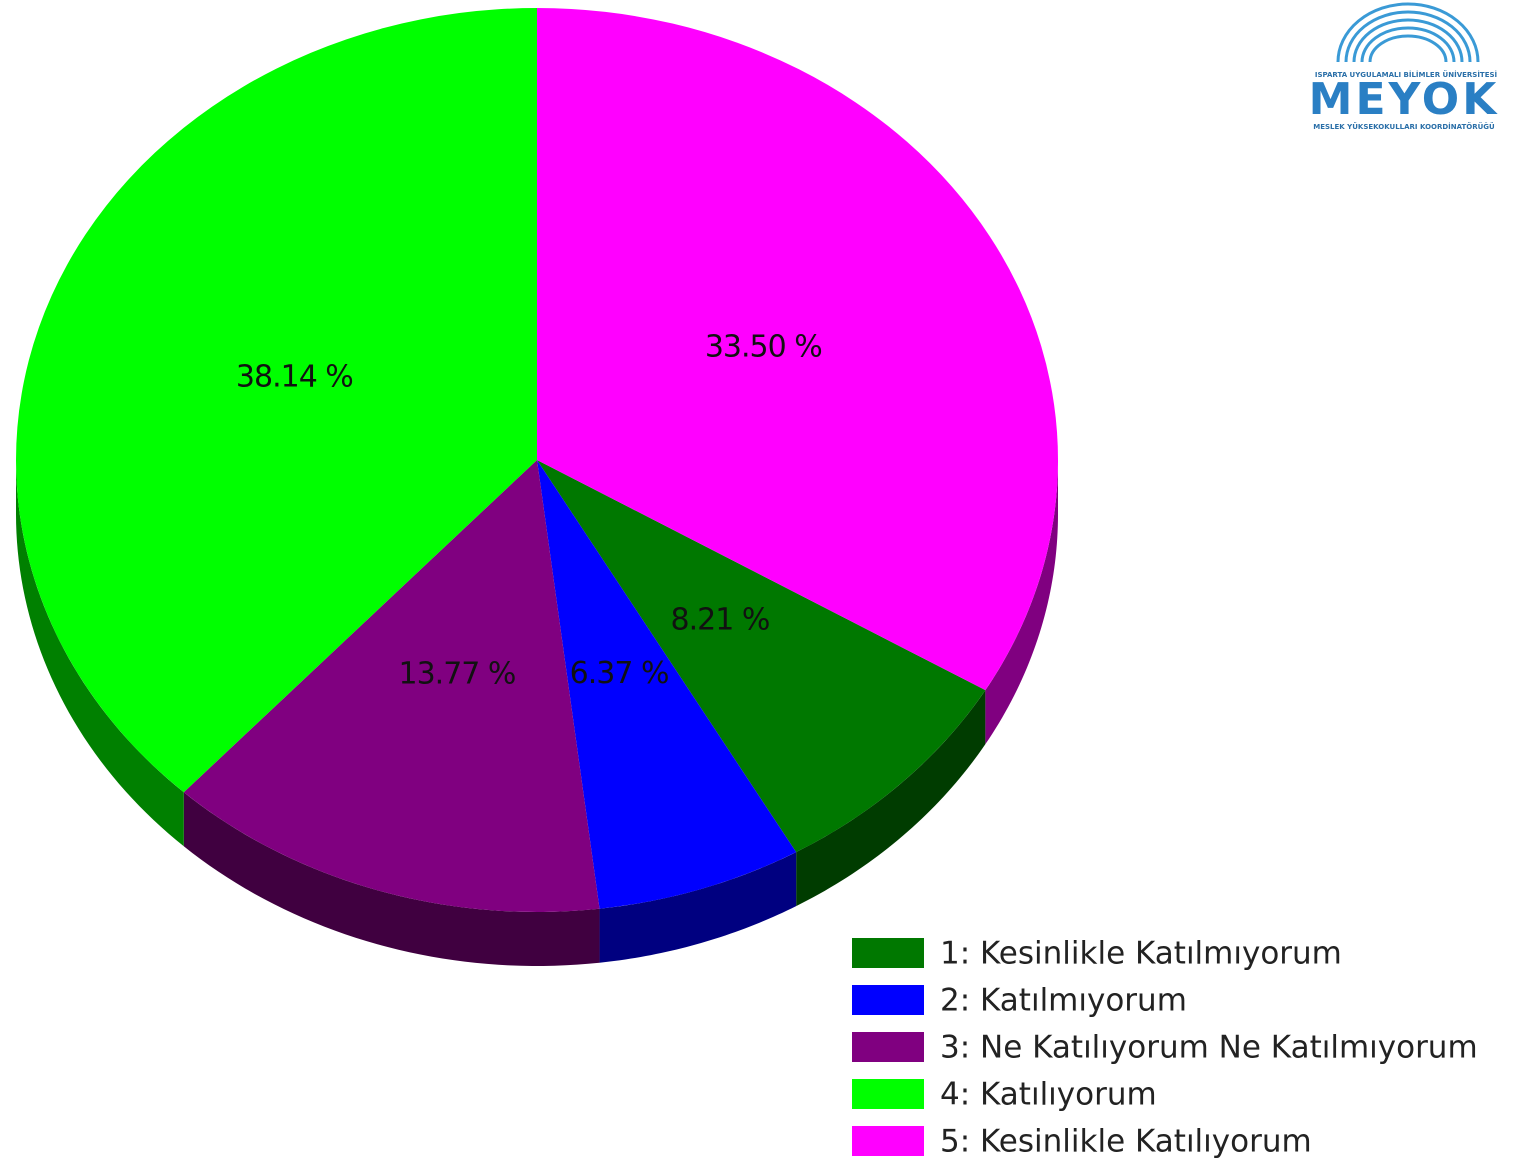  What do you see at coordinates (763, 347) in the screenshot?
I see `value-label: 33.50 %` at bounding box center [763, 347].